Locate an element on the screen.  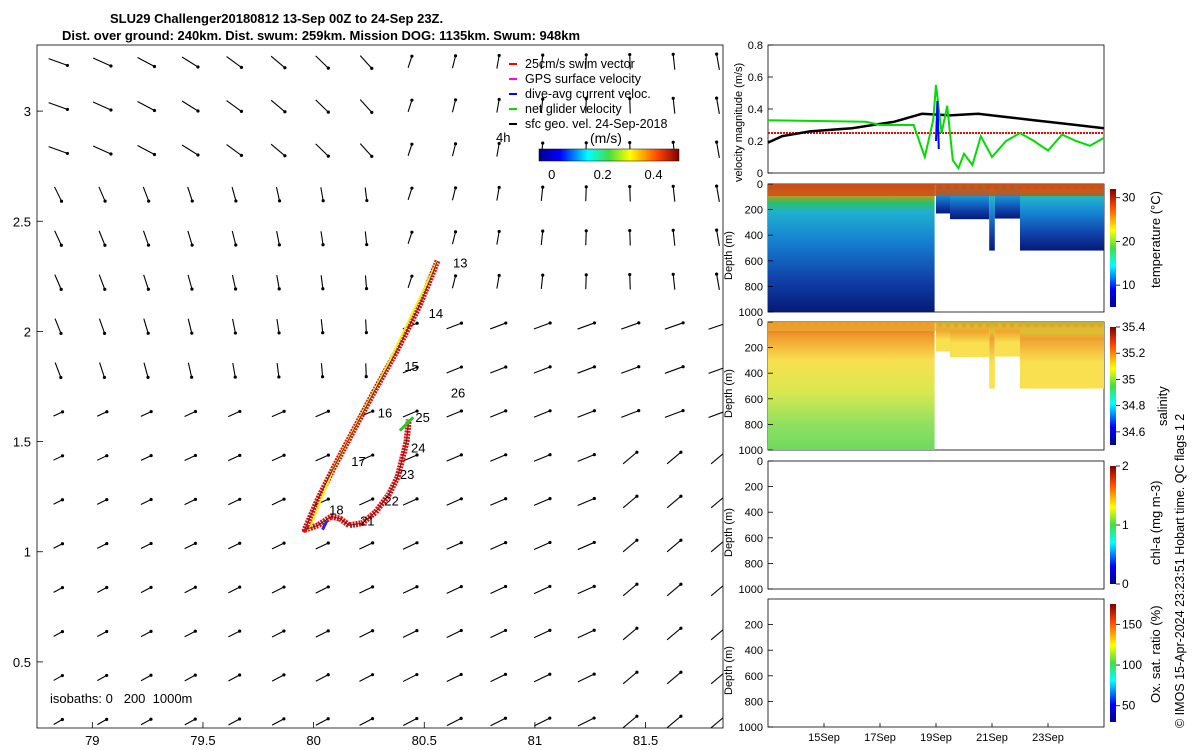
section-colorbar-title: temperature (°C) is located at coordinates (1155, 239).